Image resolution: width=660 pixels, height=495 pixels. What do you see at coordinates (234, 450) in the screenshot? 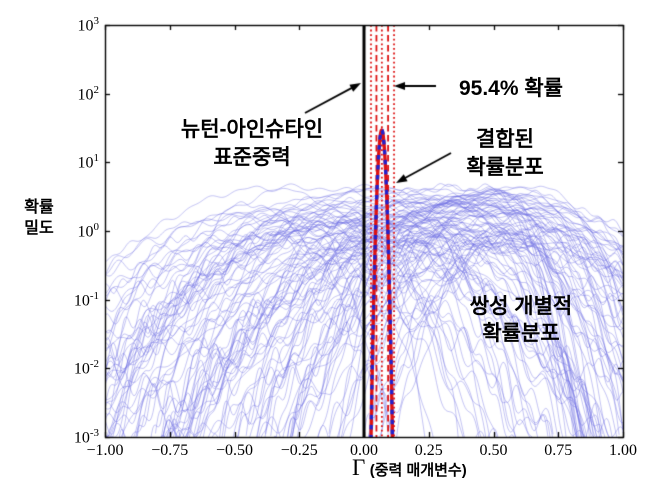
I see `x-tick-label: −0.50` at bounding box center [234, 450].